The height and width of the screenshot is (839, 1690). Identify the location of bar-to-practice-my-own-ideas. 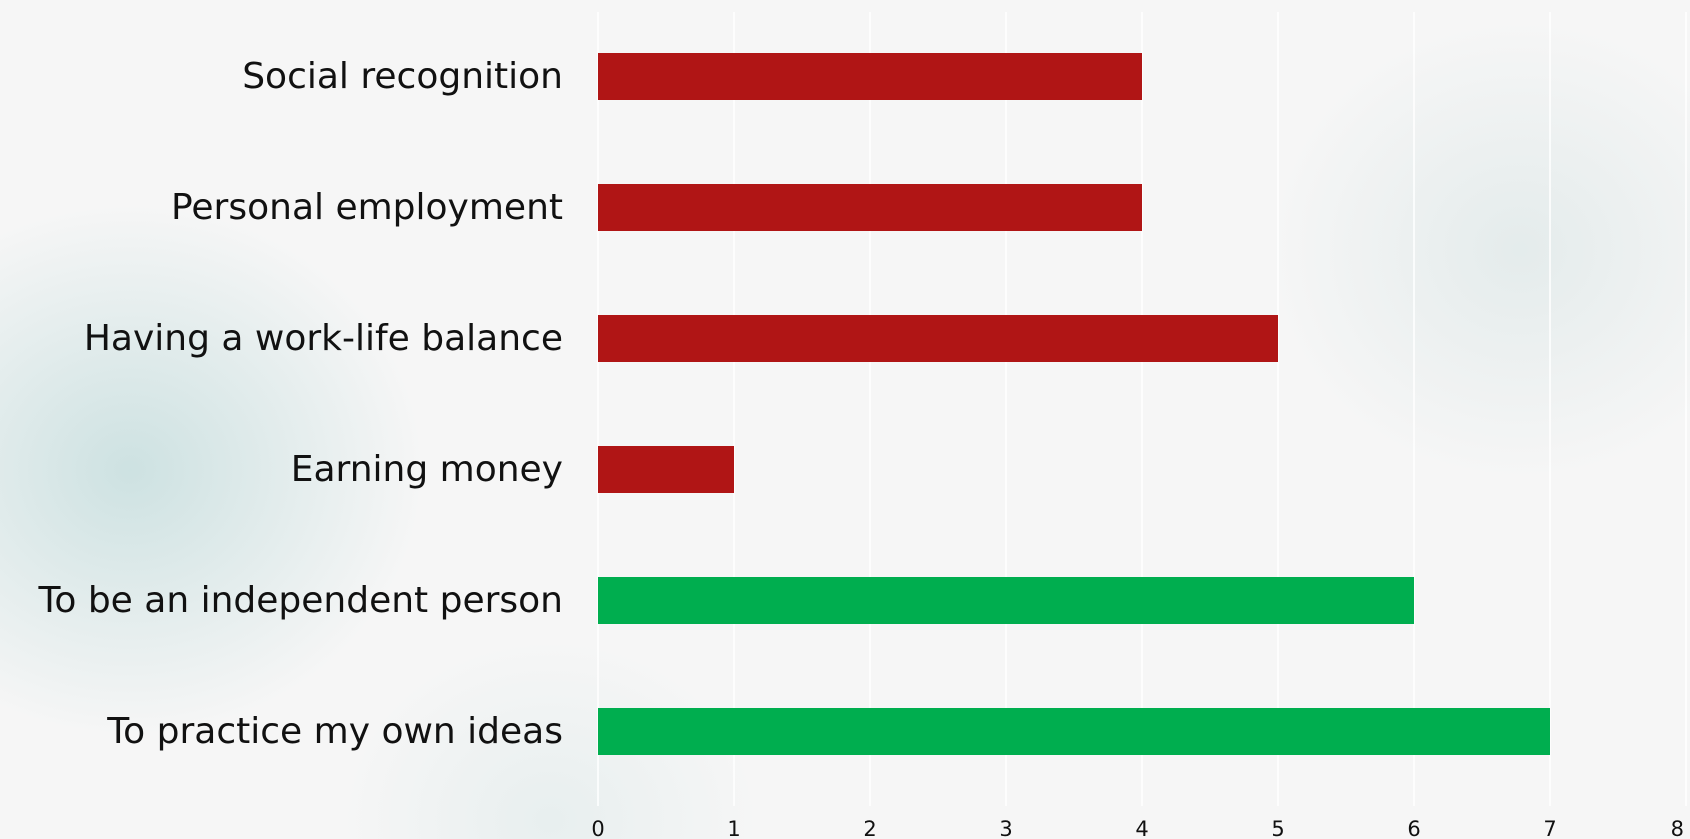
(1074, 731).